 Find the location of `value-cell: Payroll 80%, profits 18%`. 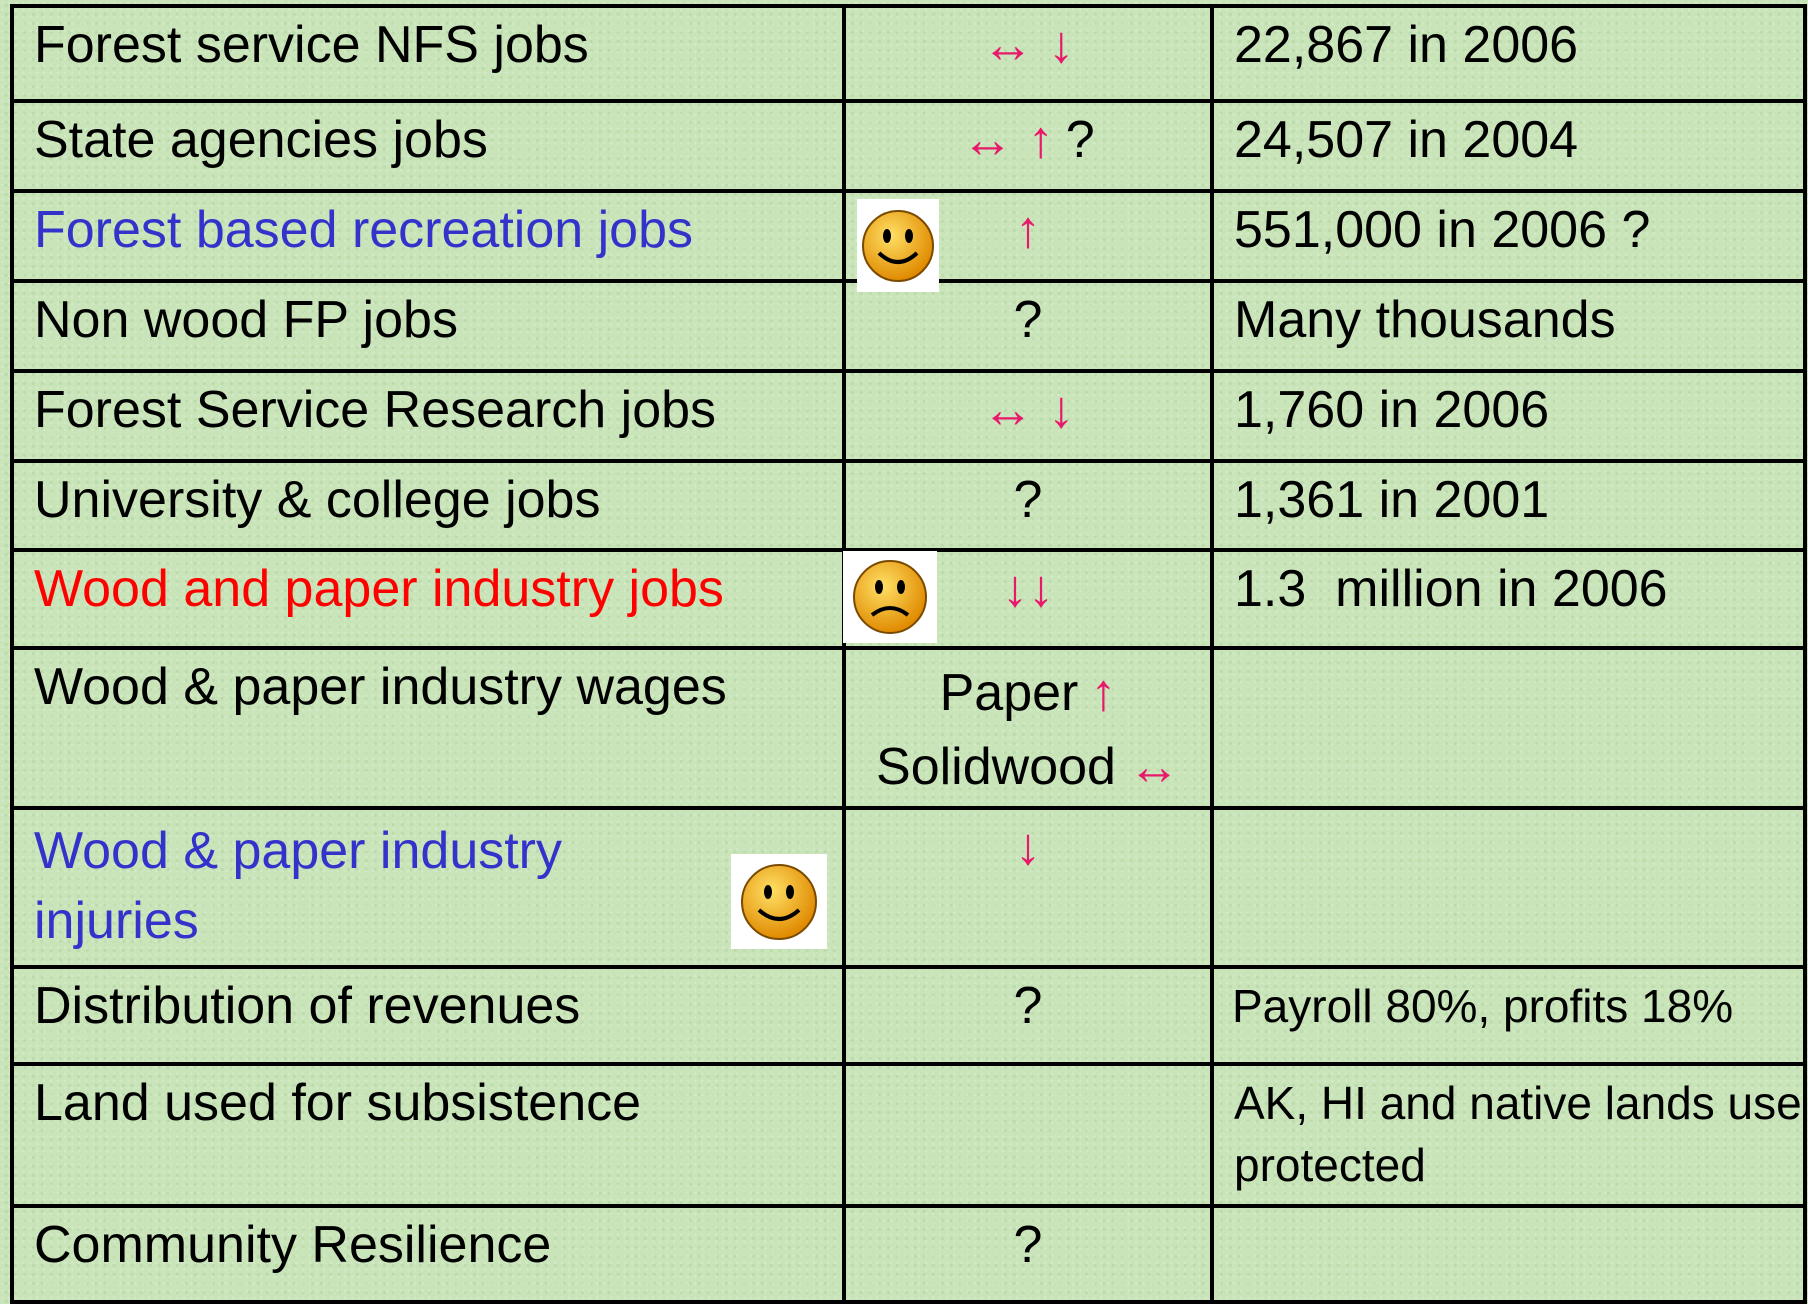

value-cell: Payroll 80%, profits 18% is located at coordinates (1508, 1015).